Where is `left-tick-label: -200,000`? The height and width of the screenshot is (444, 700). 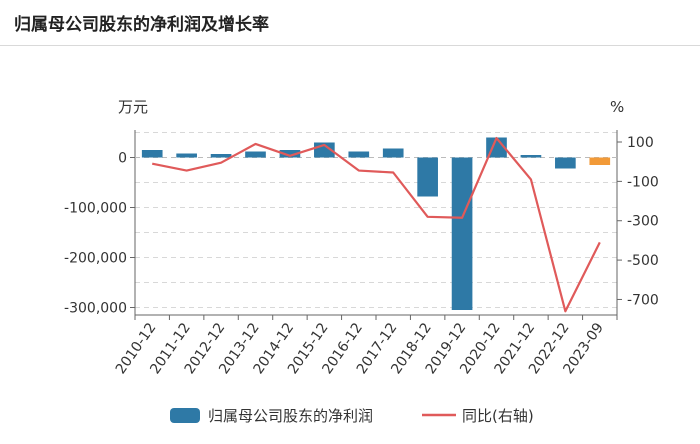 left-tick-label: -200,000 is located at coordinates (95, 259).